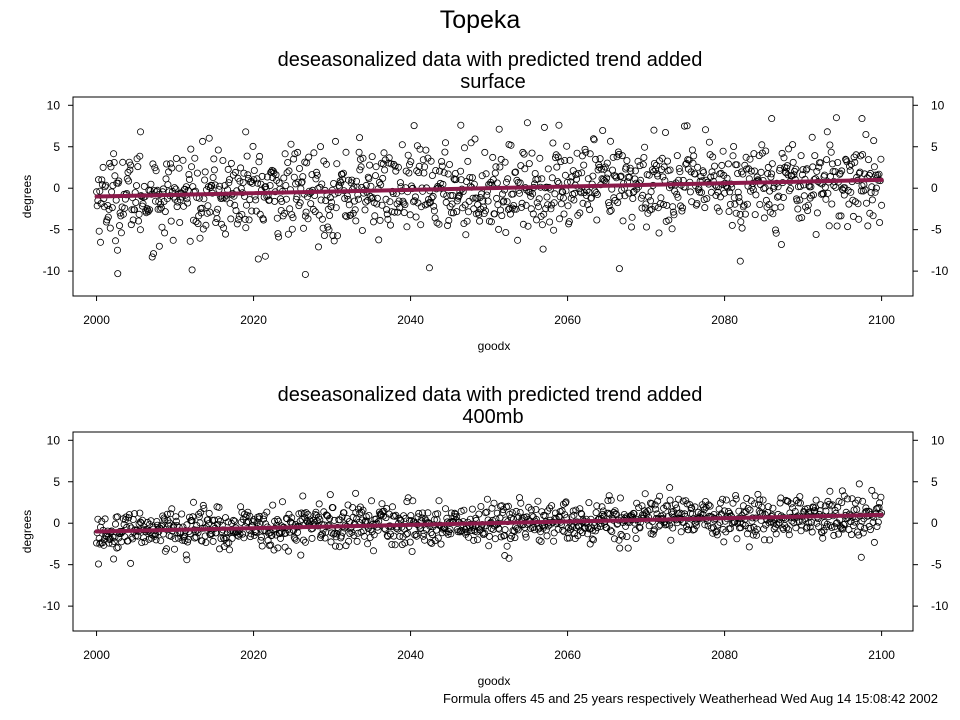 Image resolution: width=960 pixels, height=720 pixels. Describe the element at coordinates (940, 606) in the screenshot. I see `y-tick-label-right: -10` at that location.